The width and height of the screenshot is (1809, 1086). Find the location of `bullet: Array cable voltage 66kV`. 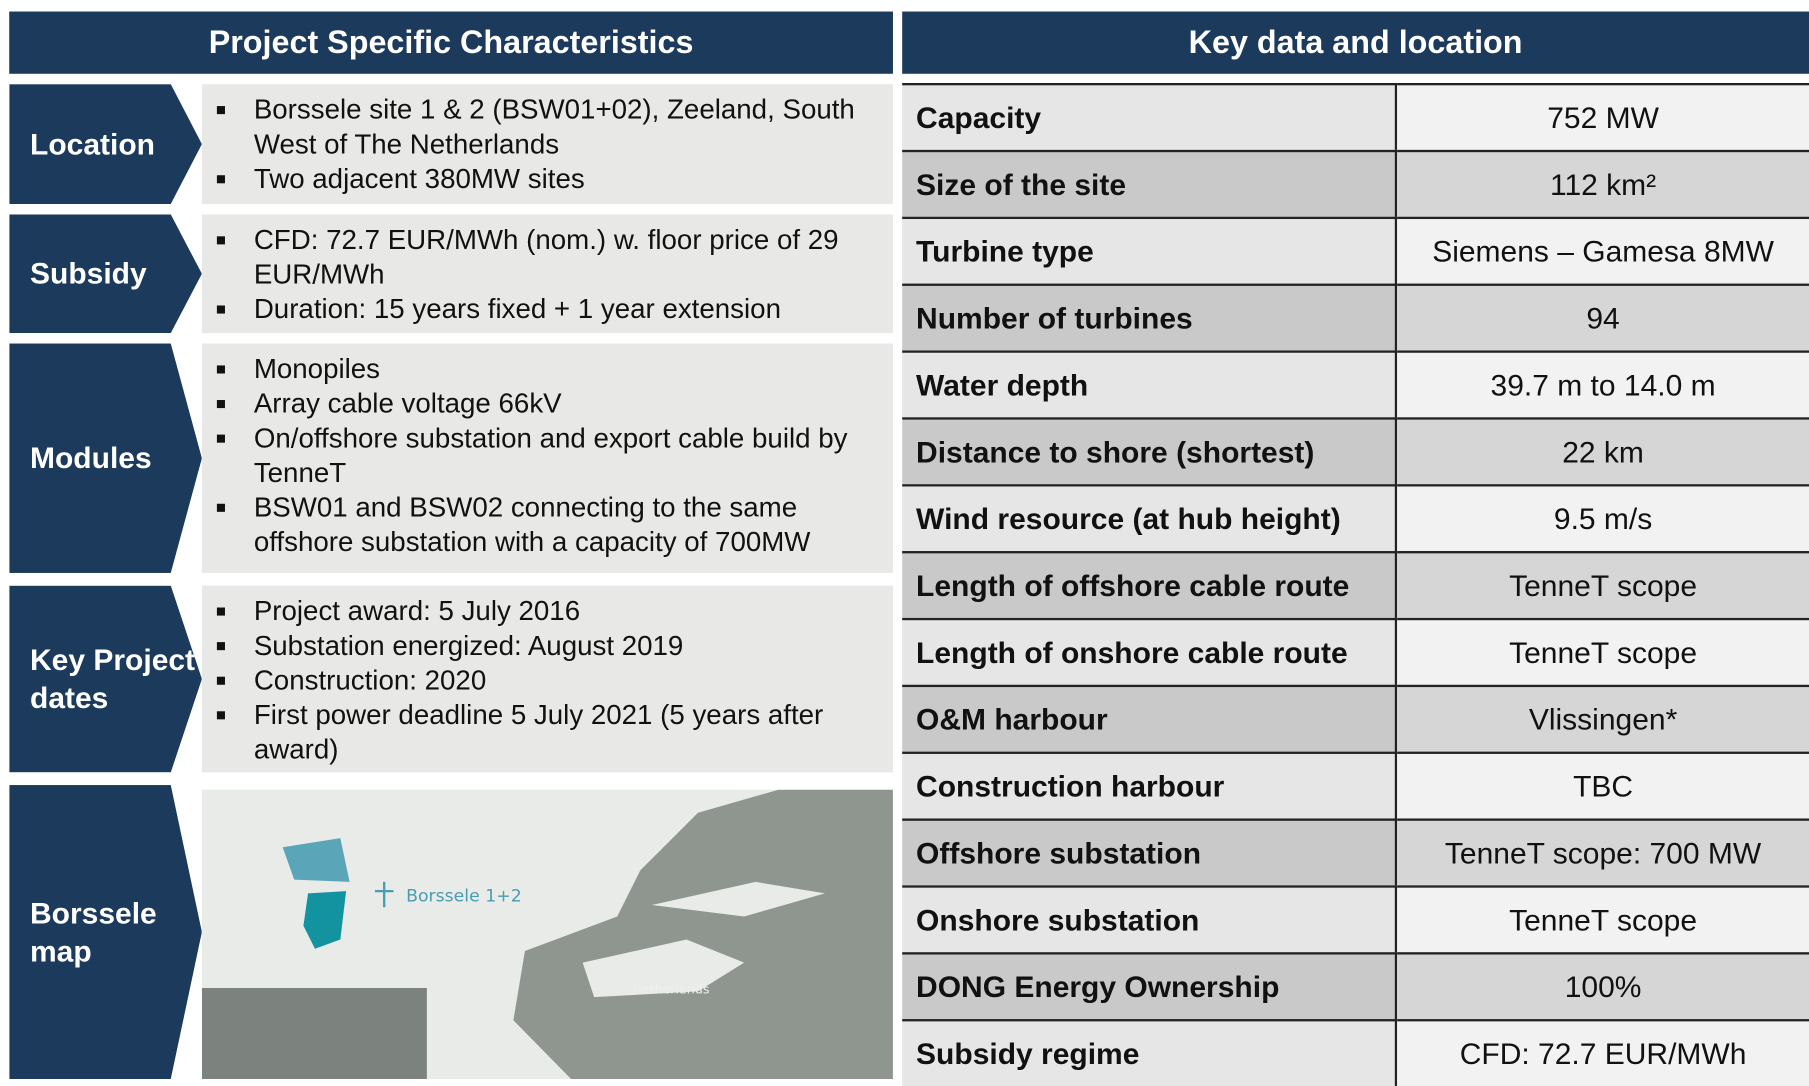

bullet: Array cable voltage 66kV is located at coordinates (550, 404).